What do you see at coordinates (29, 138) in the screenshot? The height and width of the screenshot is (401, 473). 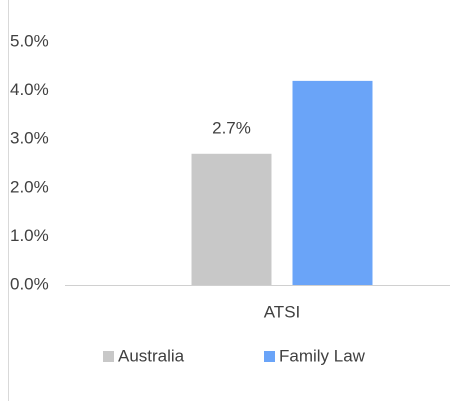 I see `y-tick-label: 3.0%` at bounding box center [29, 138].